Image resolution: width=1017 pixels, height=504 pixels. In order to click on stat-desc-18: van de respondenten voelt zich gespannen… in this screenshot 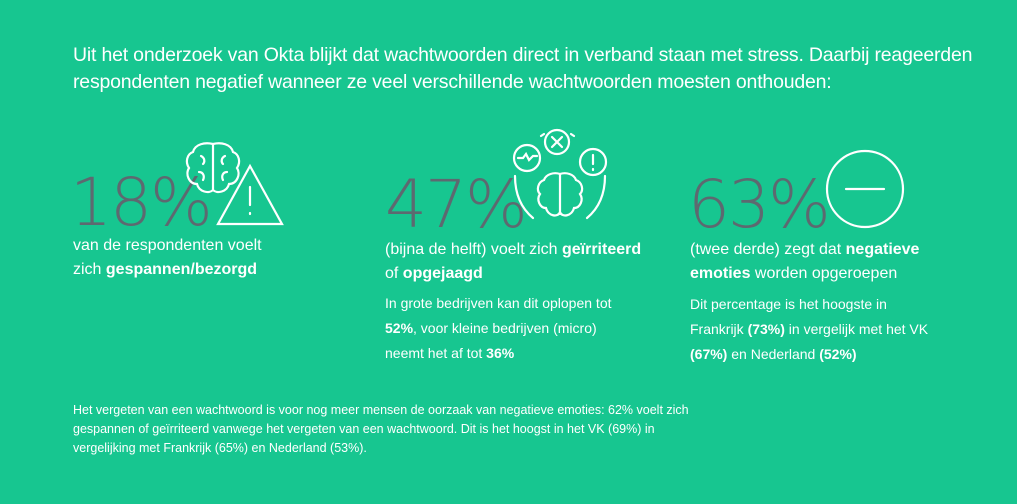, I will do `click(167, 257)`.